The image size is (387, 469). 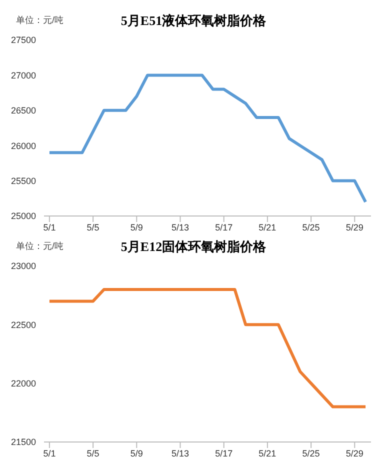 I want to click on y-tick-label: 25500, so click(x=23, y=181).